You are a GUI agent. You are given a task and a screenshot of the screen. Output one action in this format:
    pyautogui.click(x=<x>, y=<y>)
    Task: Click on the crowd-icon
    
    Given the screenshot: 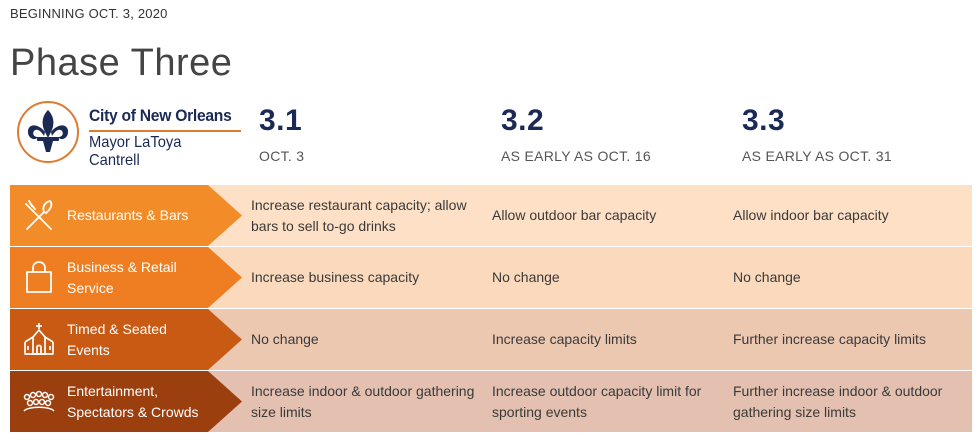 What is the action you would take?
    pyautogui.click(x=39, y=401)
    